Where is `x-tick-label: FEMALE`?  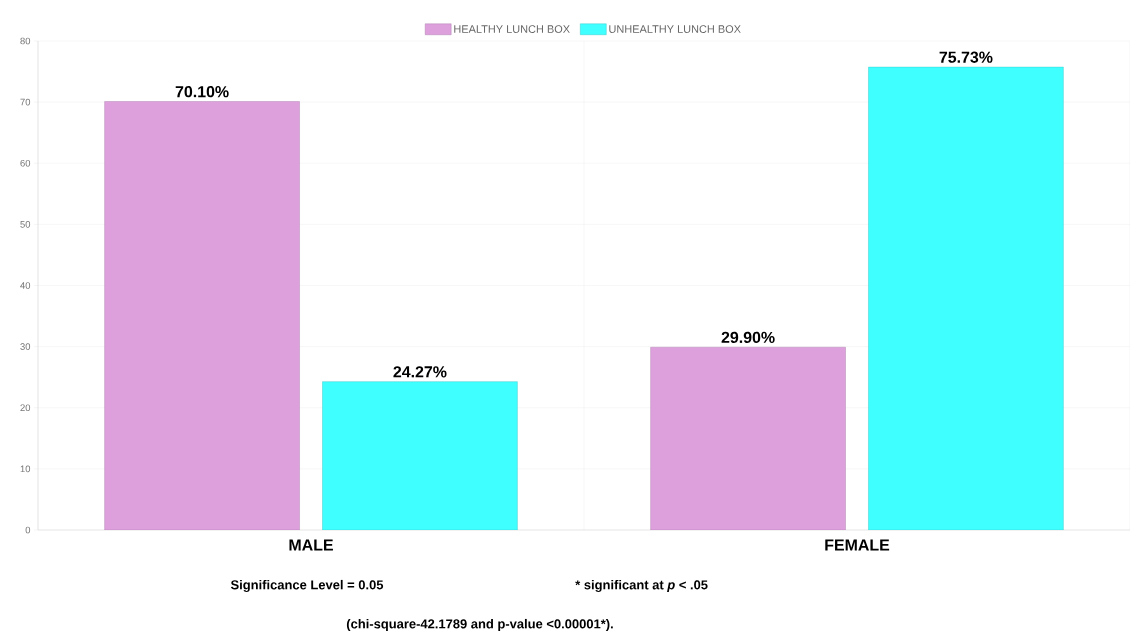 x-tick-label: FEMALE is located at coordinates (857, 545).